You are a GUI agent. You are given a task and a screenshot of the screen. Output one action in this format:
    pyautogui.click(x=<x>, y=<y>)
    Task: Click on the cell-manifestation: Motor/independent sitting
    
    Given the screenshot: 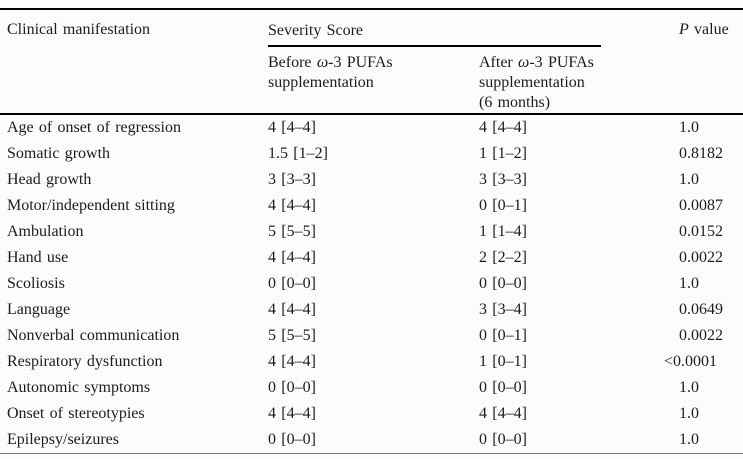 What is the action you would take?
    pyautogui.click(x=91, y=205)
    